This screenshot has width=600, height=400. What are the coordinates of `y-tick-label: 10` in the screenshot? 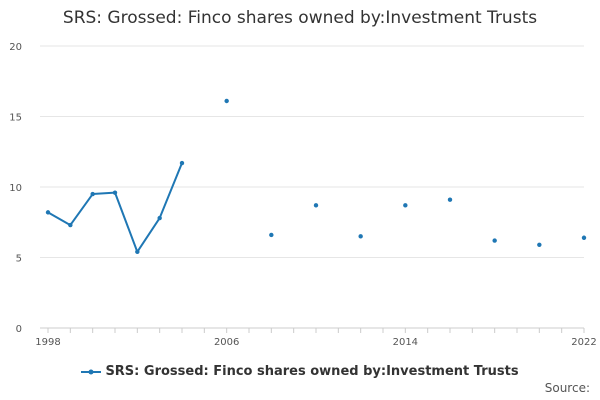 It's located at (15, 188).